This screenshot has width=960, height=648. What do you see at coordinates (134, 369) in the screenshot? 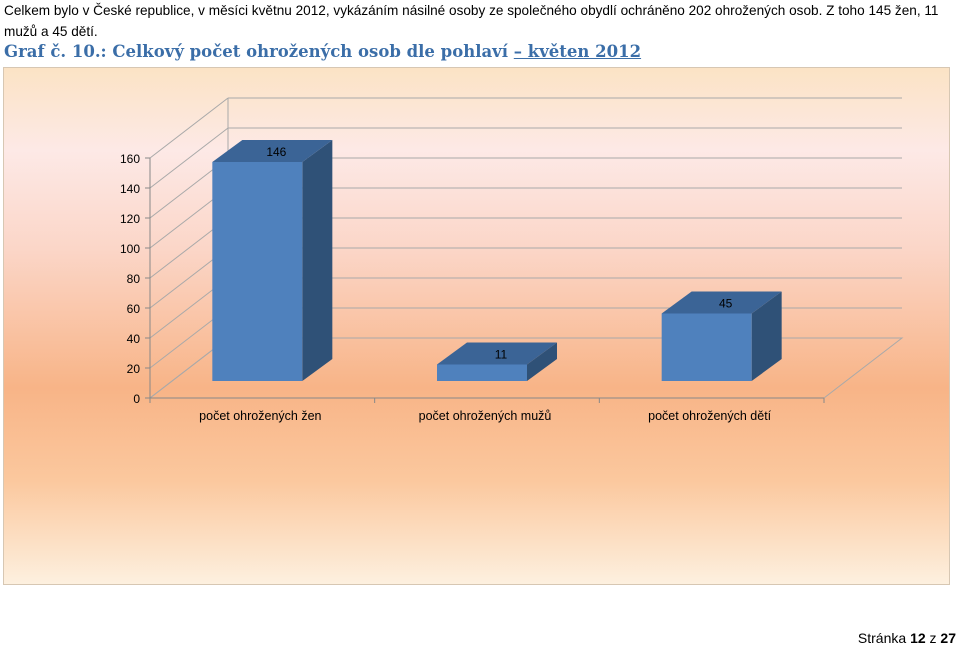
I see `y-tick-label: 20` at bounding box center [134, 369].